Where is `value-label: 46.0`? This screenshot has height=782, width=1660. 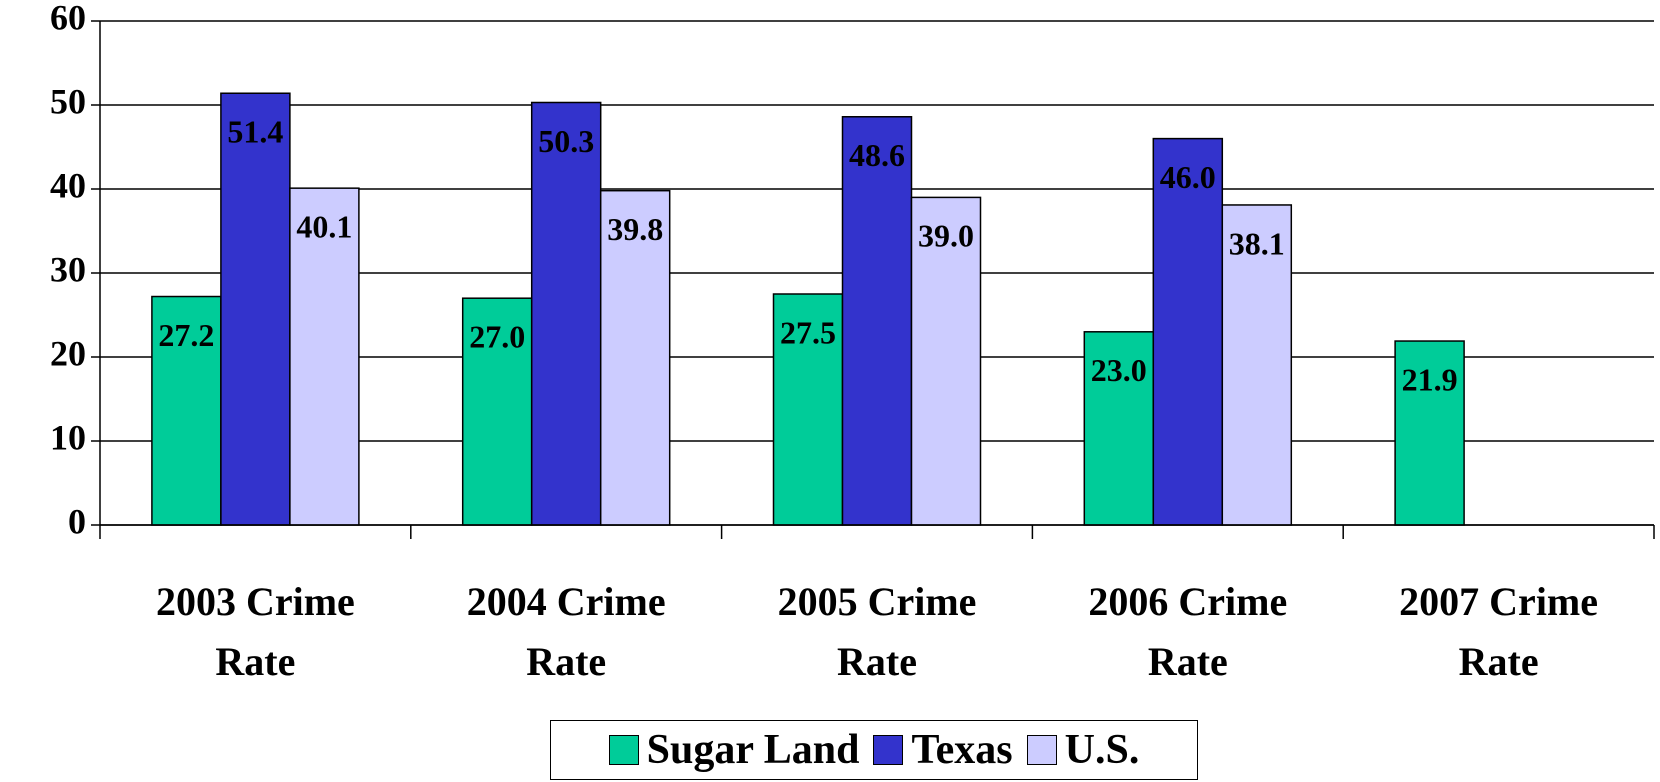 value-label: 46.0 is located at coordinates (1188, 177).